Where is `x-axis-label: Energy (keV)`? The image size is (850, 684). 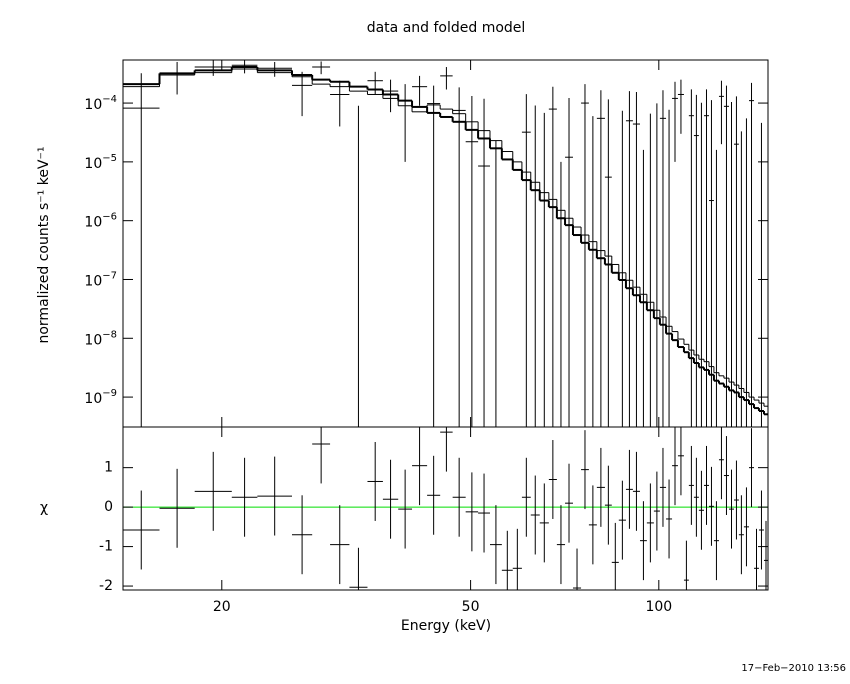 x-axis-label: Energy (keV) is located at coordinates (446, 626).